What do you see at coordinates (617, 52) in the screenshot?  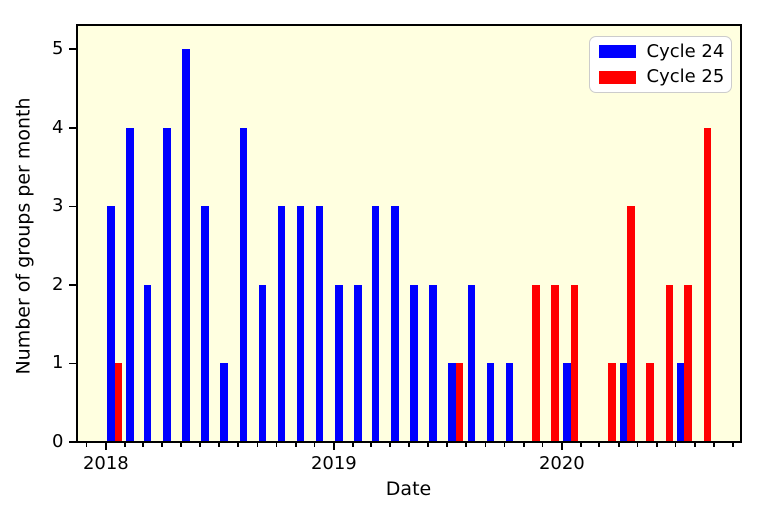 I see `legend-swatch-cycle24` at bounding box center [617, 52].